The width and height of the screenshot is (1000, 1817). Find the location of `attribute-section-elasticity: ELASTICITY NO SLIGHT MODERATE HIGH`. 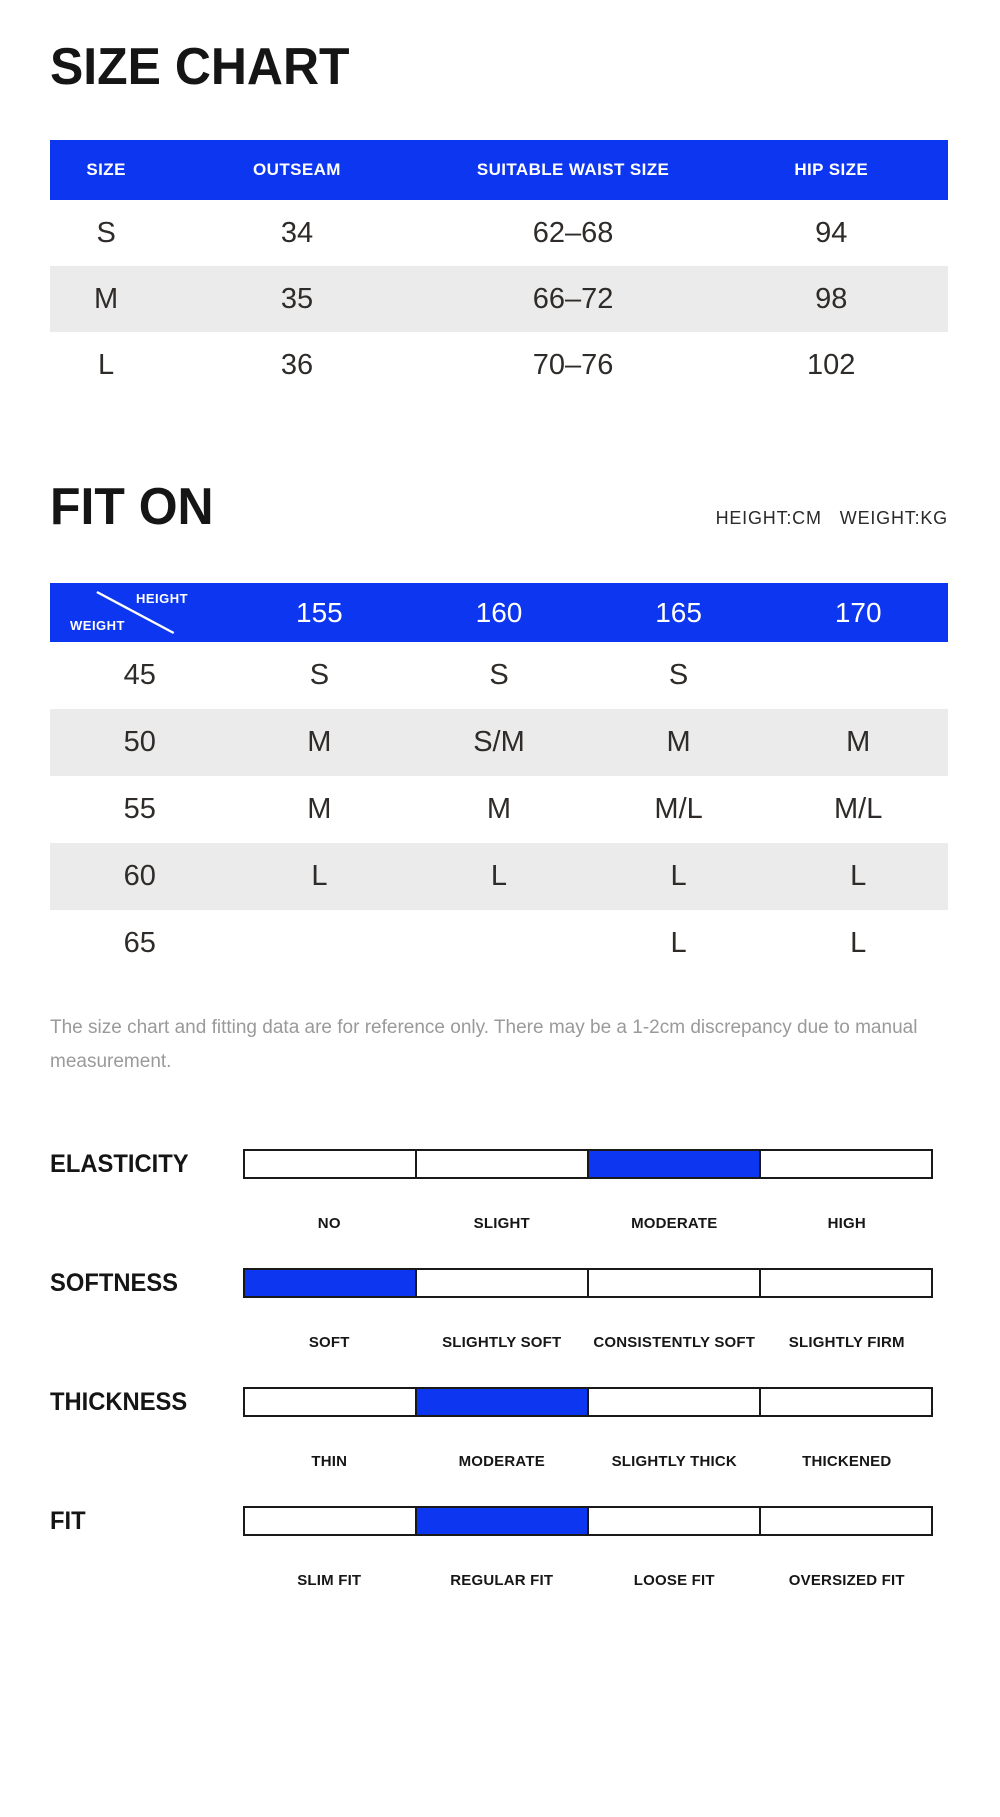

attribute-section-elasticity: ELASTICITY NO SLIGHT MODERATE HIGH is located at coordinates (499, 1190).